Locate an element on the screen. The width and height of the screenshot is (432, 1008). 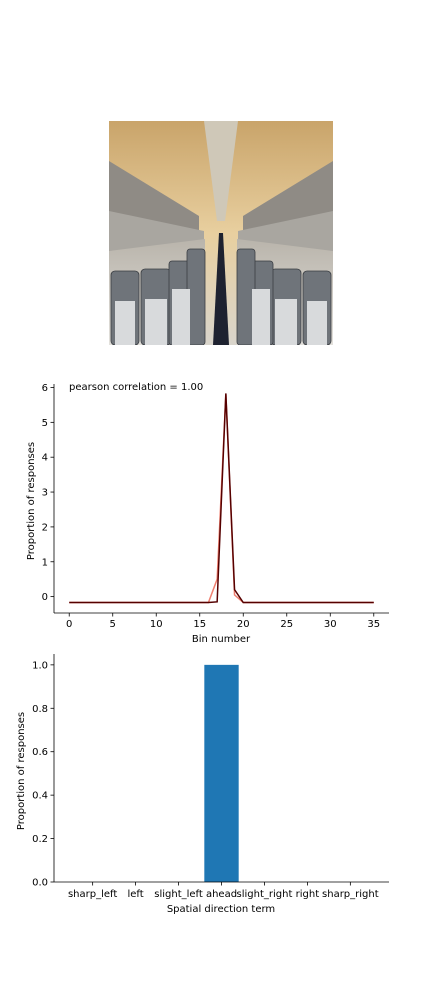
x-tick-label: 0 is located at coordinates (69, 624).